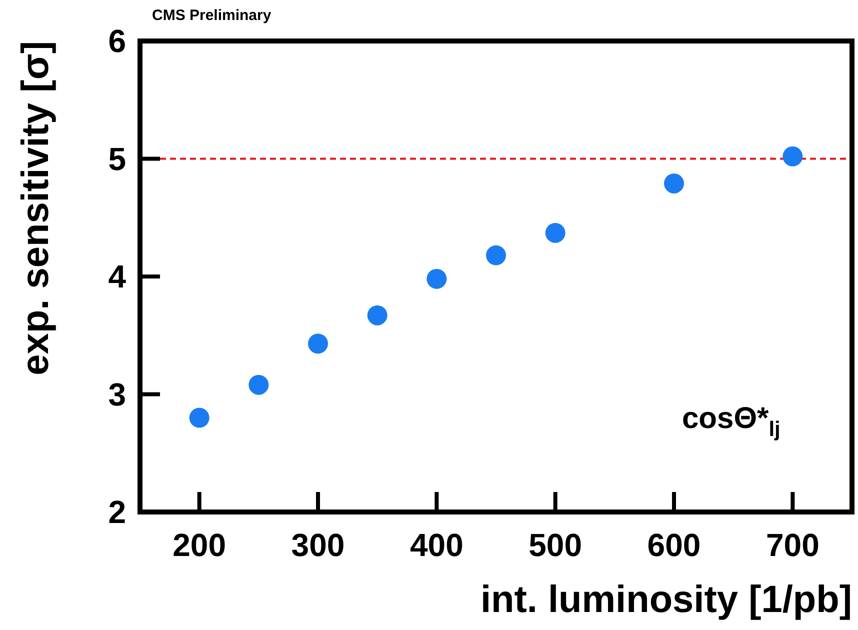  Describe the element at coordinates (731, 422) in the screenshot. I see `annotation: cosΘ*$_{lj}$` at that location.